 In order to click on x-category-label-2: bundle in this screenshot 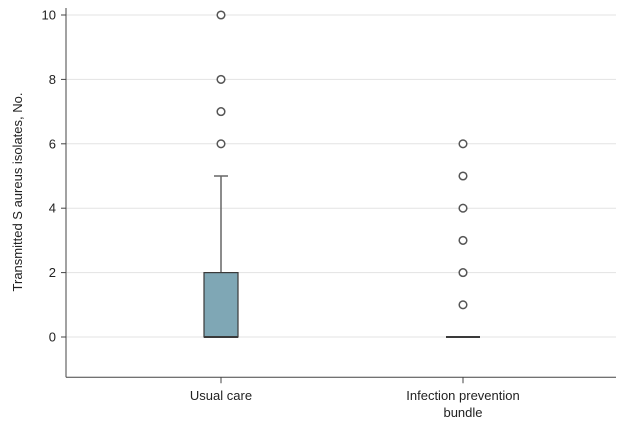, I will do `click(462, 412)`.